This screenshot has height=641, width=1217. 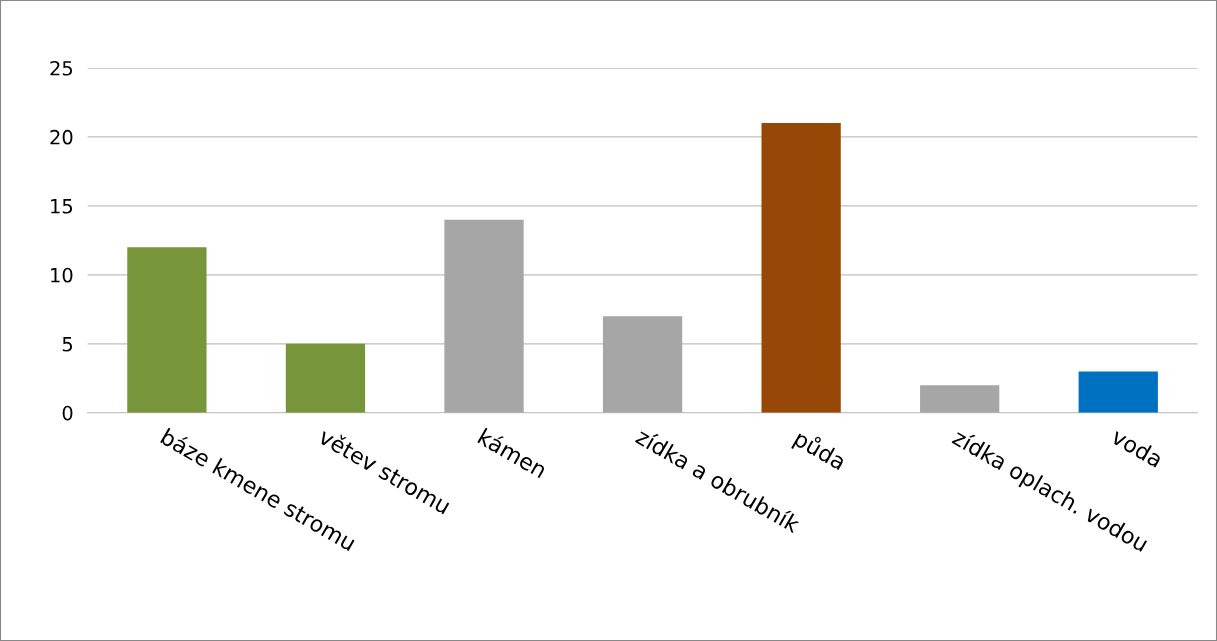 I want to click on y-tick-label: 20, so click(x=61, y=137).